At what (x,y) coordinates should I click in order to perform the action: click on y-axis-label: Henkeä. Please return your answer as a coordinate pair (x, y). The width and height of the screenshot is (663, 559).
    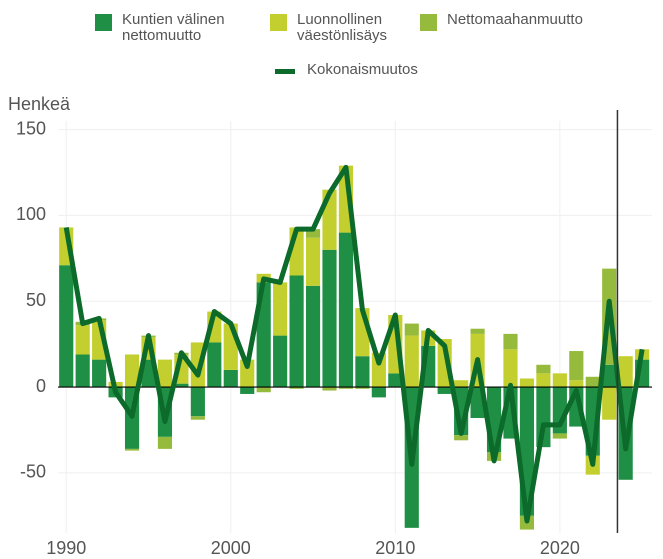
    Looking at the image, I should click on (39, 104).